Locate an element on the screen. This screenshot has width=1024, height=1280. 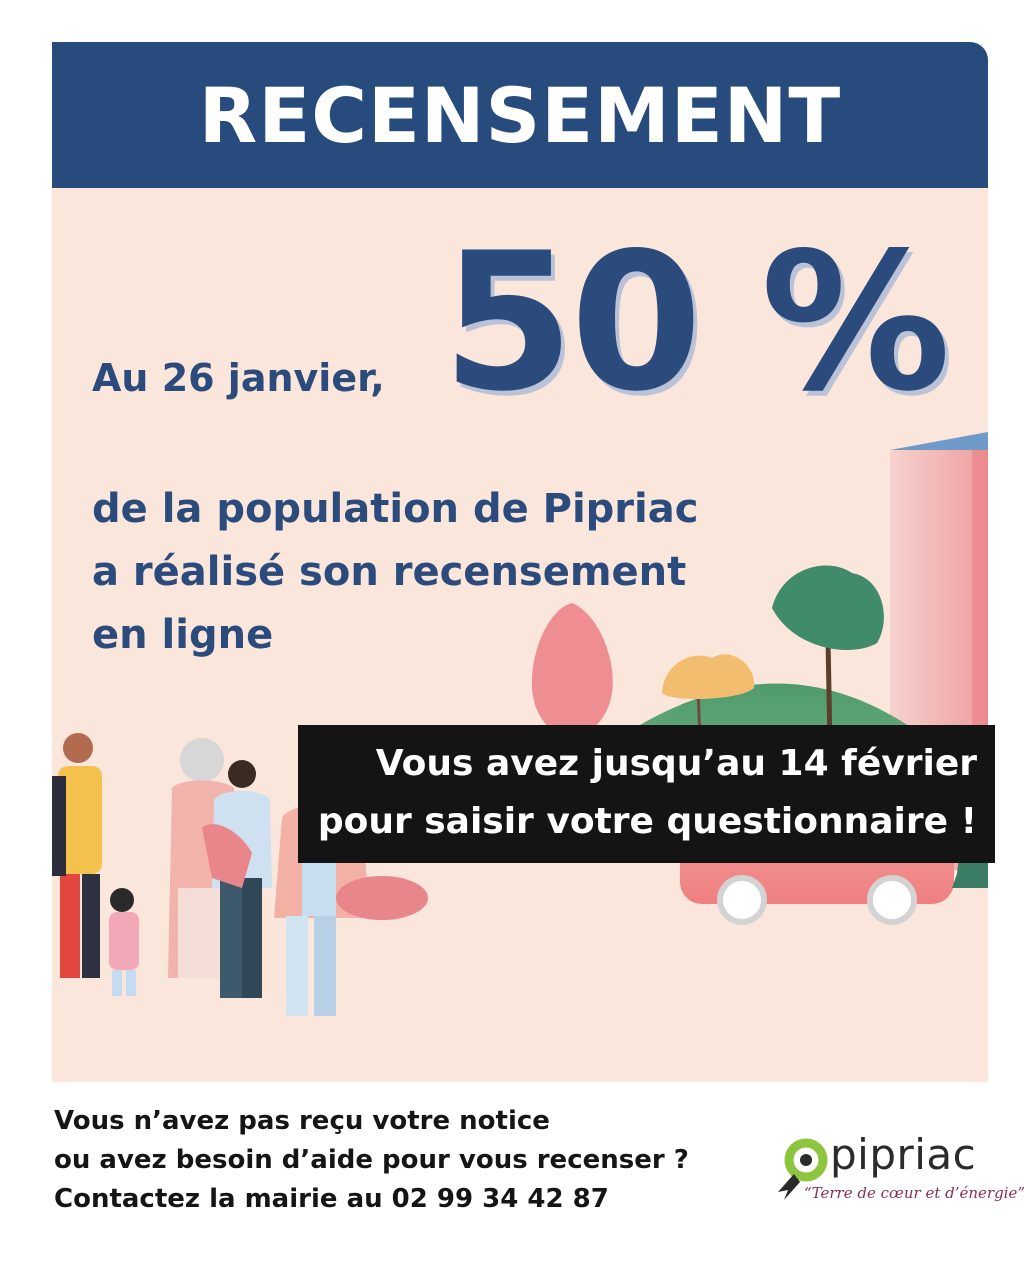
header-banner: RECENSEMENT is located at coordinates (520, 115).